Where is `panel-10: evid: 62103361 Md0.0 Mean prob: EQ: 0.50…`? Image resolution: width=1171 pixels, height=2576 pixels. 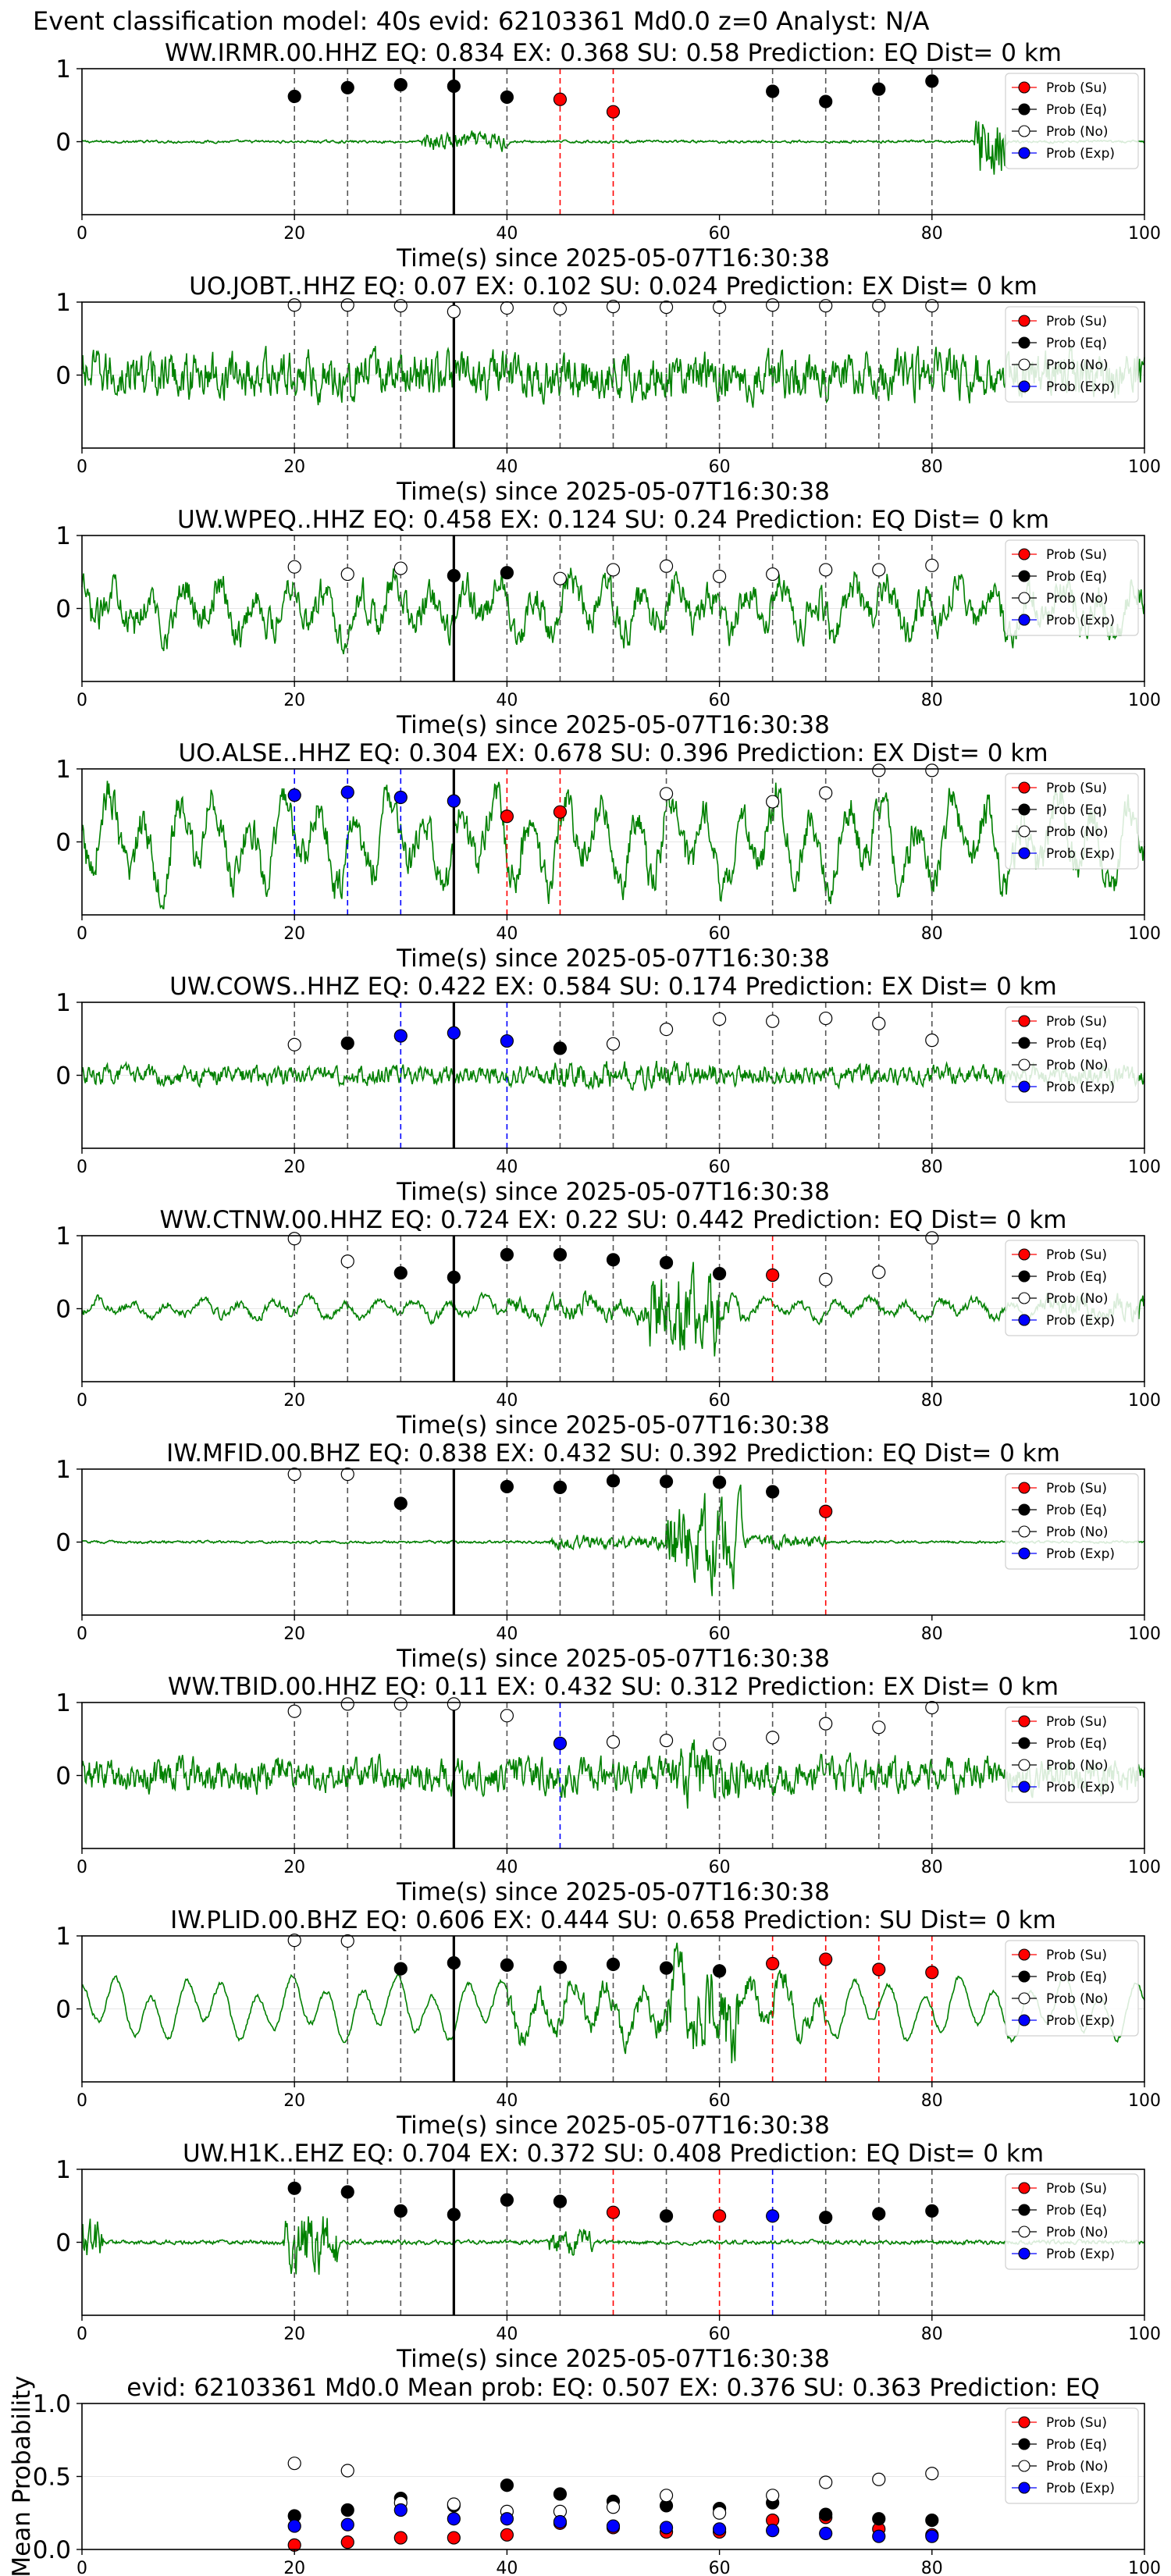
panel-10: evid: 62103361 Md0.0 Mean prob: EQ: 0.50… is located at coordinates (584, 2475).